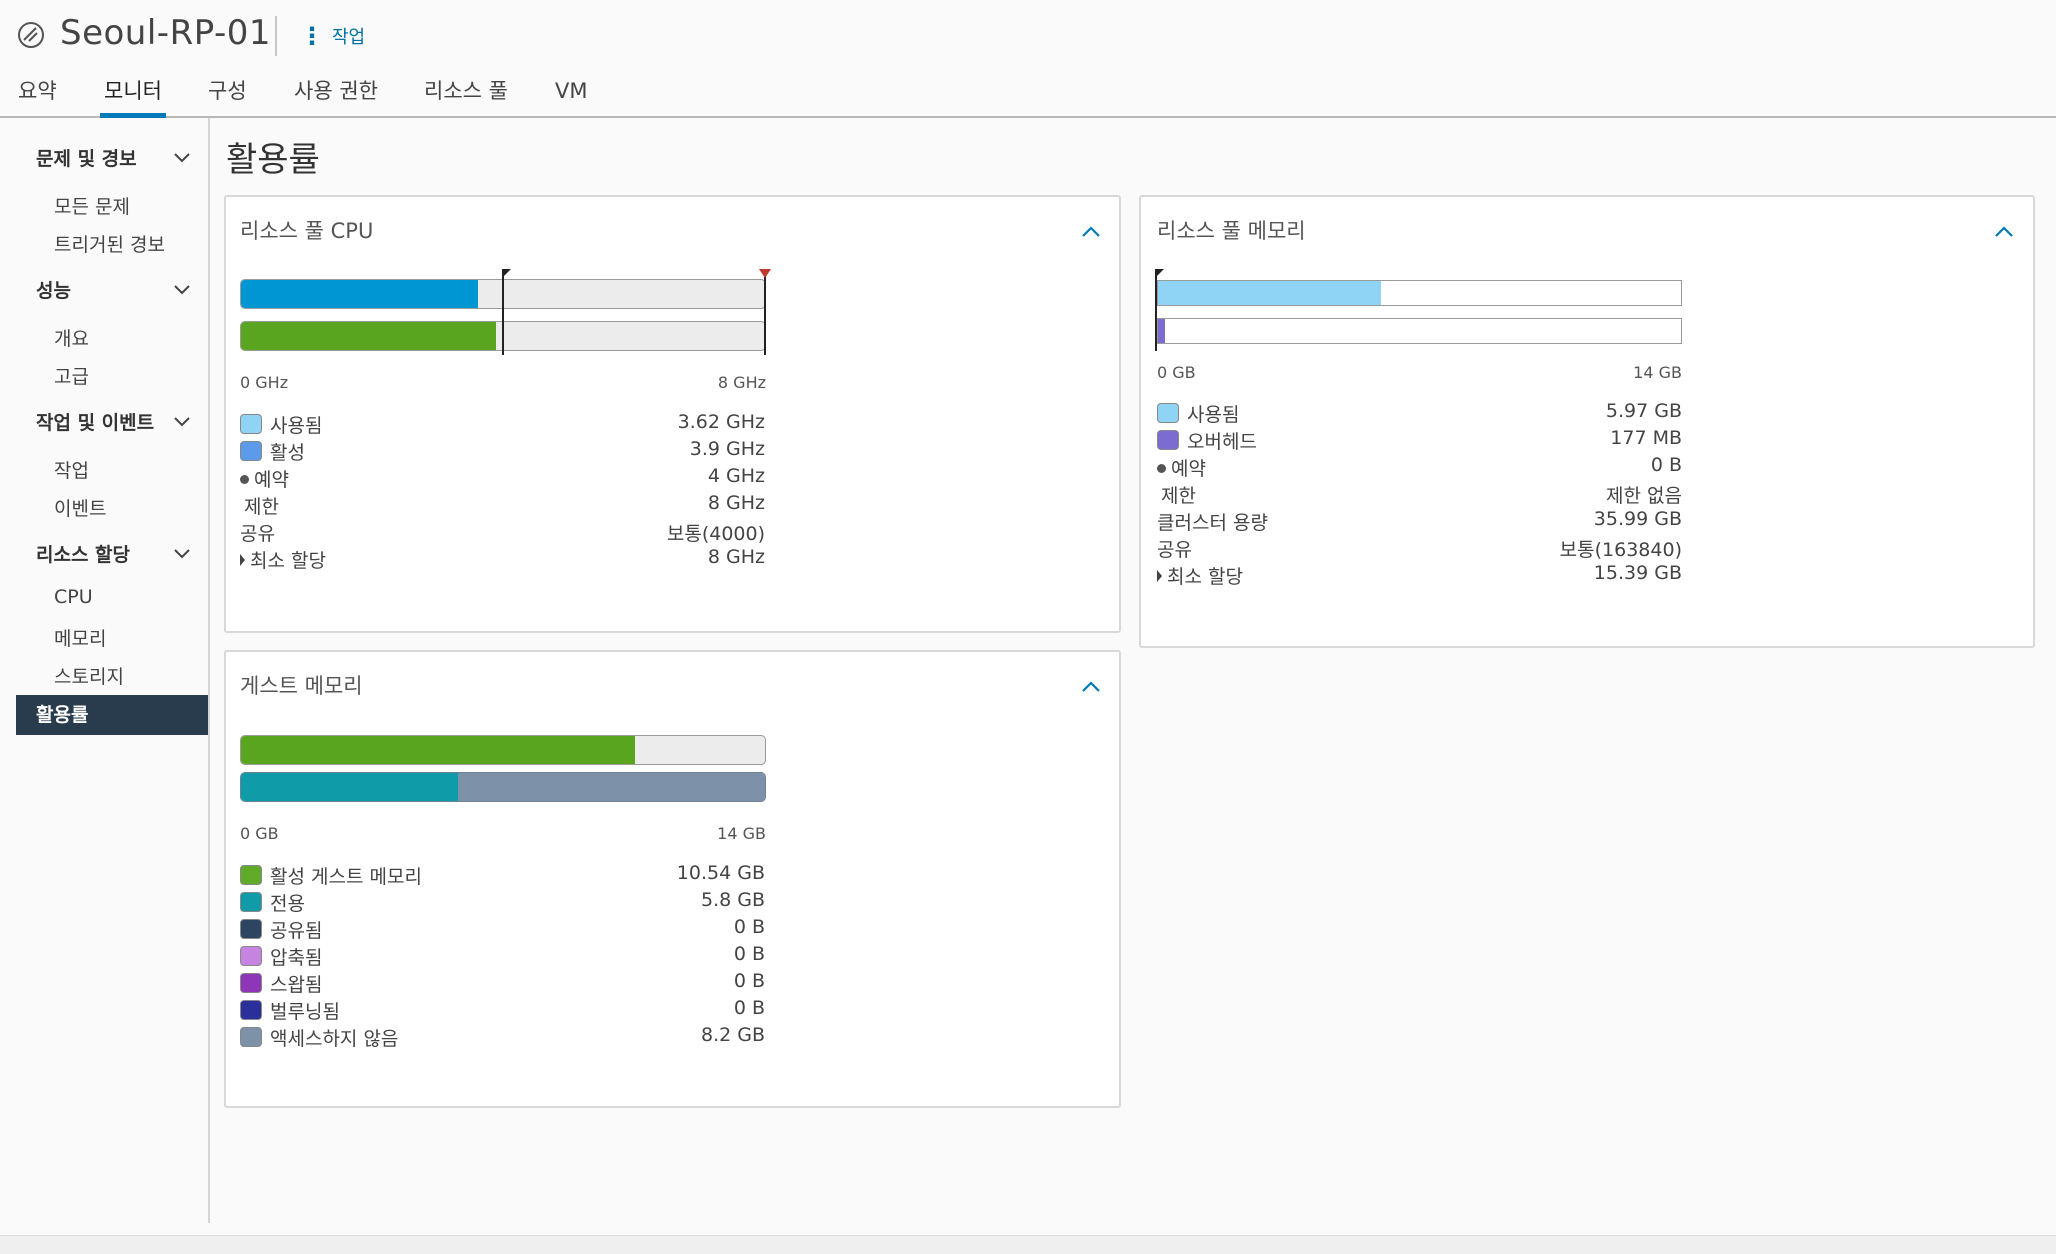 This screenshot has height=1254, width=2056. Describe the element at coordinates (92, 207) in the screenshot. I see `sidebar-item-all-issues: 모든 문제` at that location.